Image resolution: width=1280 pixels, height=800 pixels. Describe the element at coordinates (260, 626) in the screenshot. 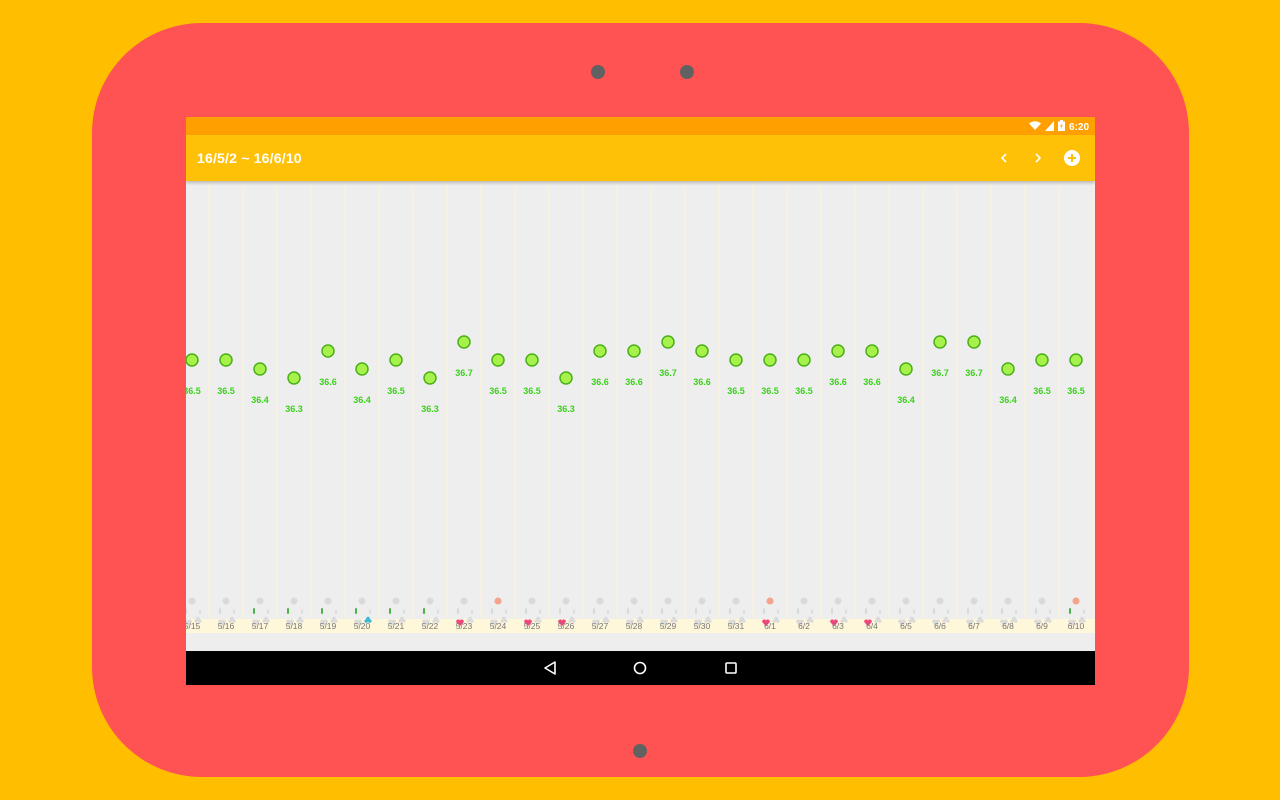

I see `date-tick-label: 5/17` at that location.